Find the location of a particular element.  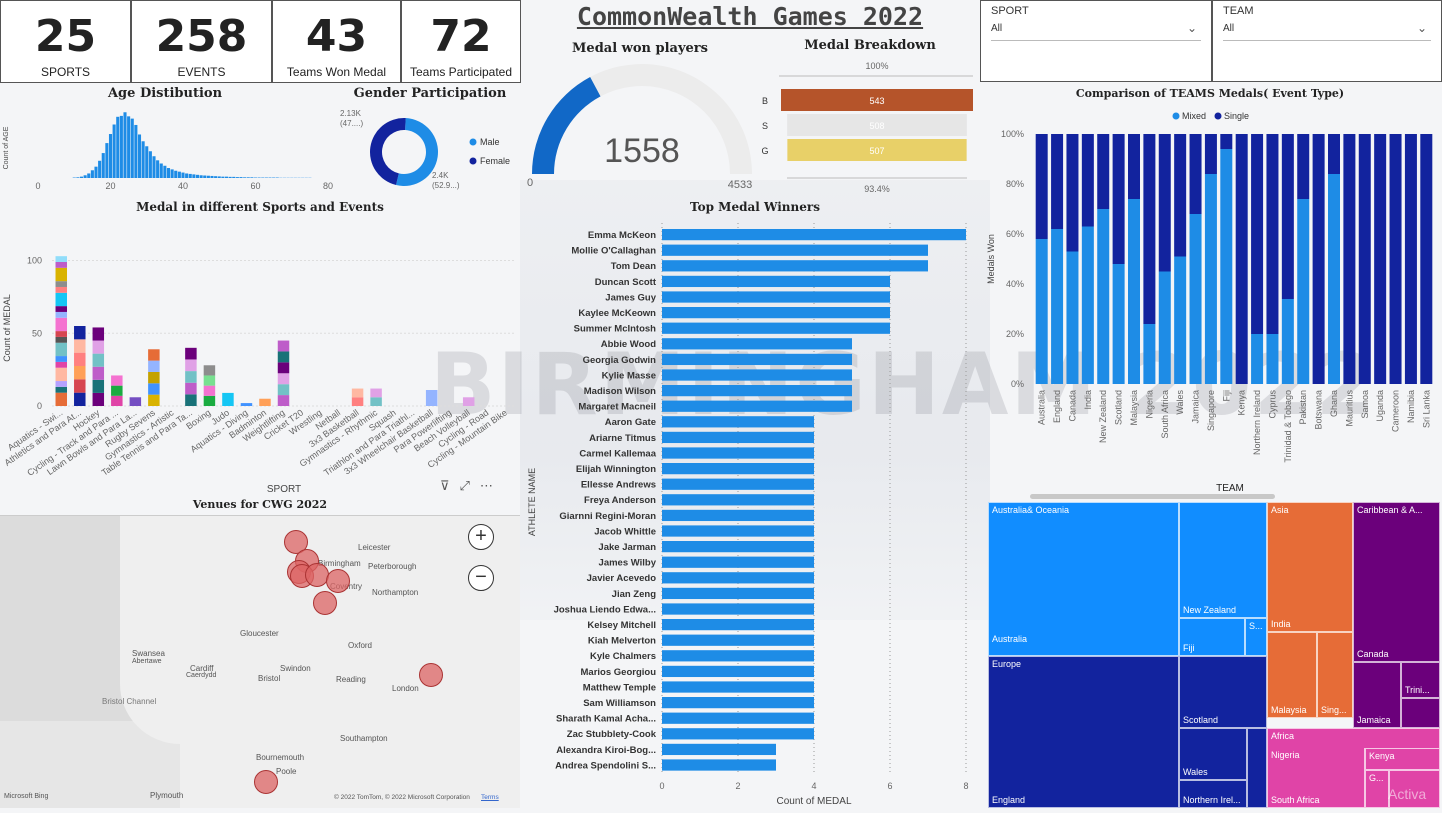

athlete-name: Jake Jarman is located at coordinates (627, 547).